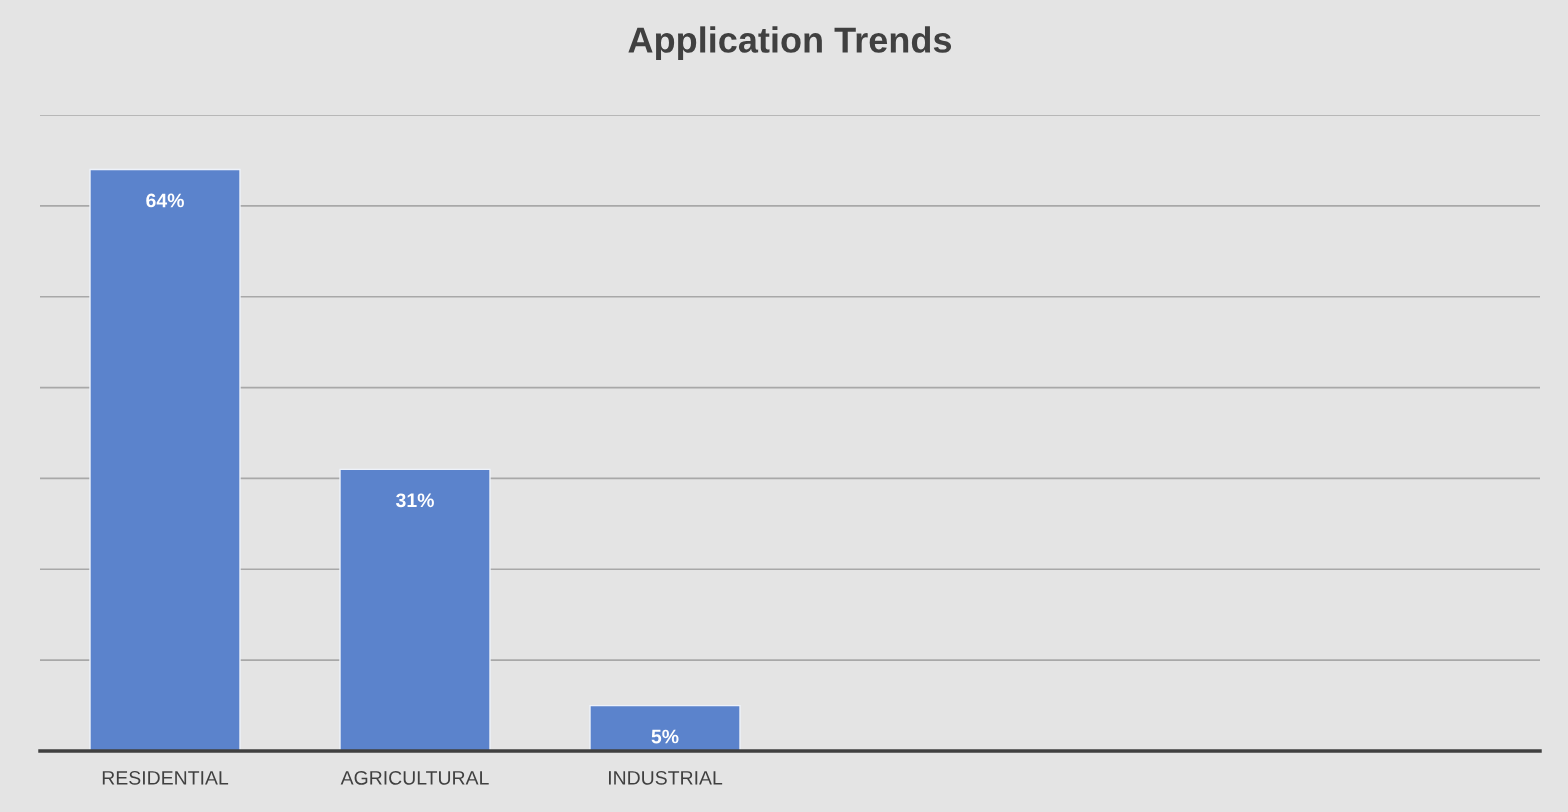  I want to click on data-label: 64%, so click(165, 200).